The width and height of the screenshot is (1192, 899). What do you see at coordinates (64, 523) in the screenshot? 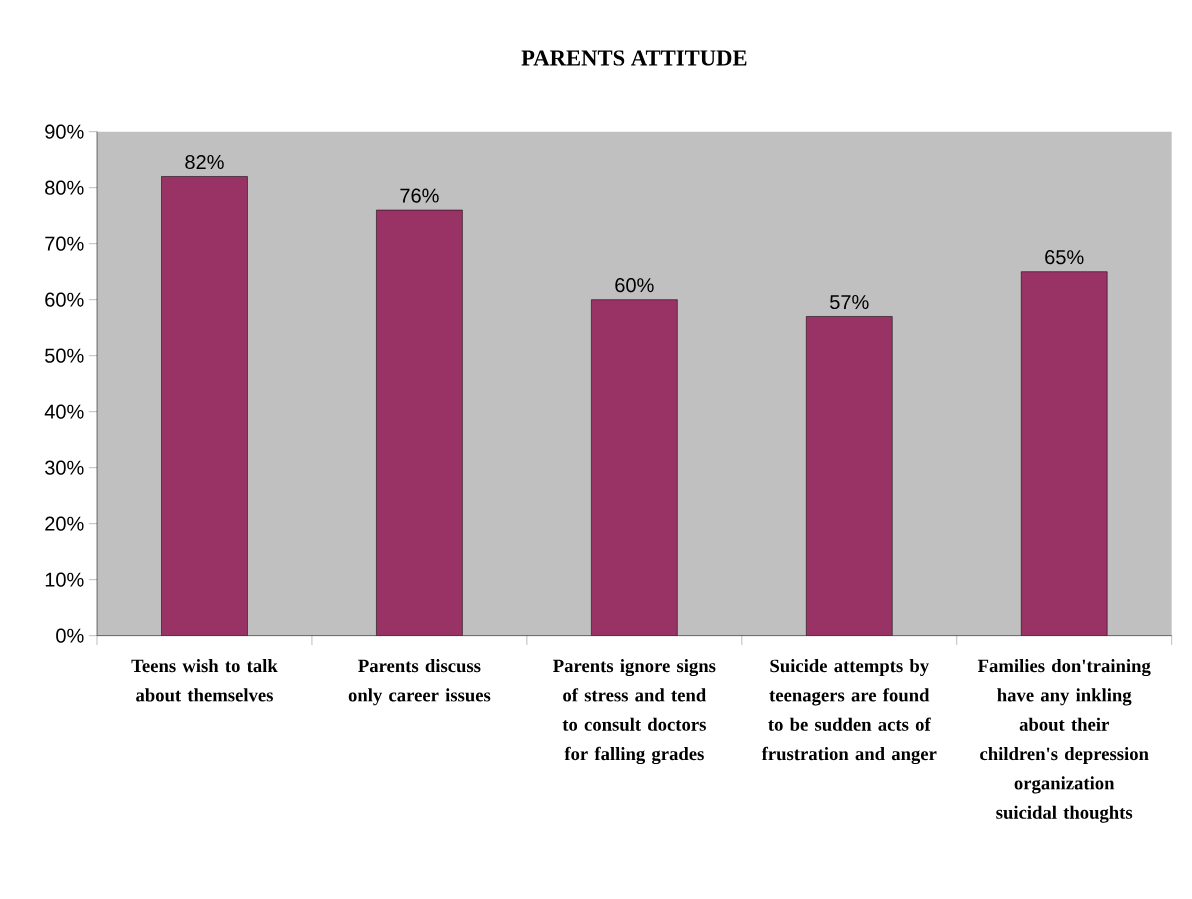
I see `y-tick-label: 20%` at bounding box center [64, 523].